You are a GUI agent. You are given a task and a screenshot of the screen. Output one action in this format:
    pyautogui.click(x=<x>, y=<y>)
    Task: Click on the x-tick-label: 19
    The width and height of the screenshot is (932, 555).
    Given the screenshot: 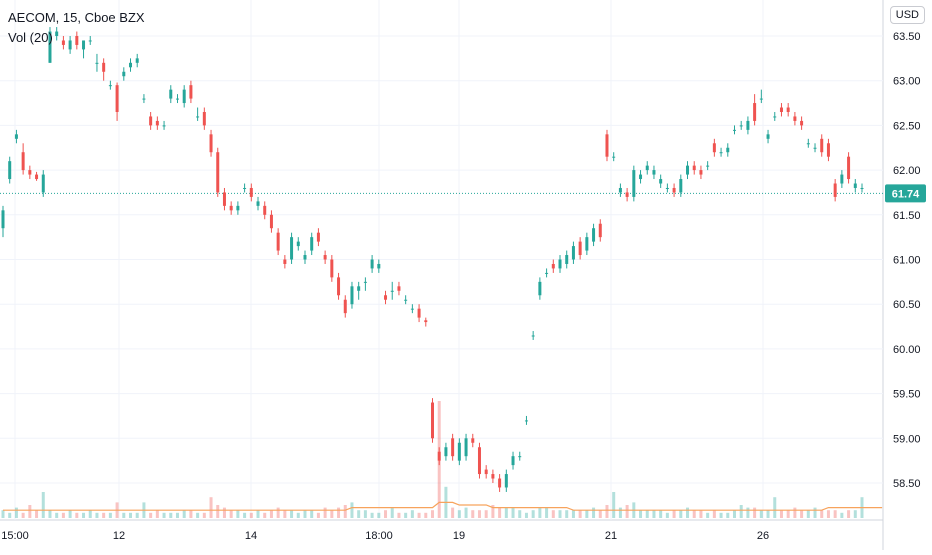 What is the action you would take?
    pyautogui.click(x=459, y=536)
    